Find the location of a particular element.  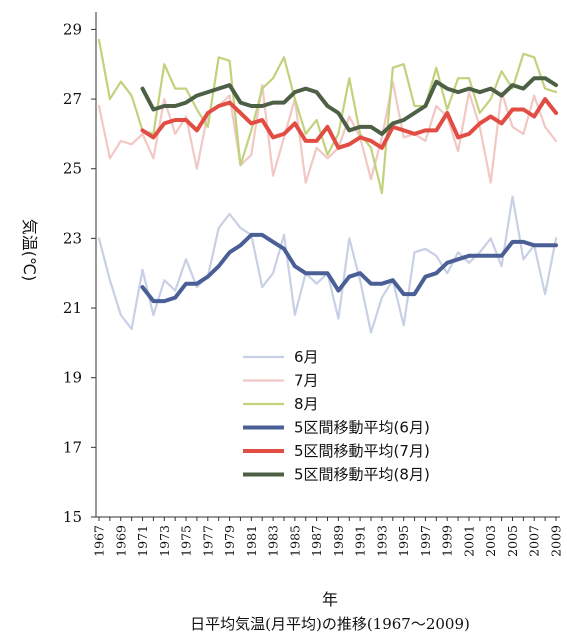

y-axis-label: 気温(℃) is located at coordinates (29, 250).